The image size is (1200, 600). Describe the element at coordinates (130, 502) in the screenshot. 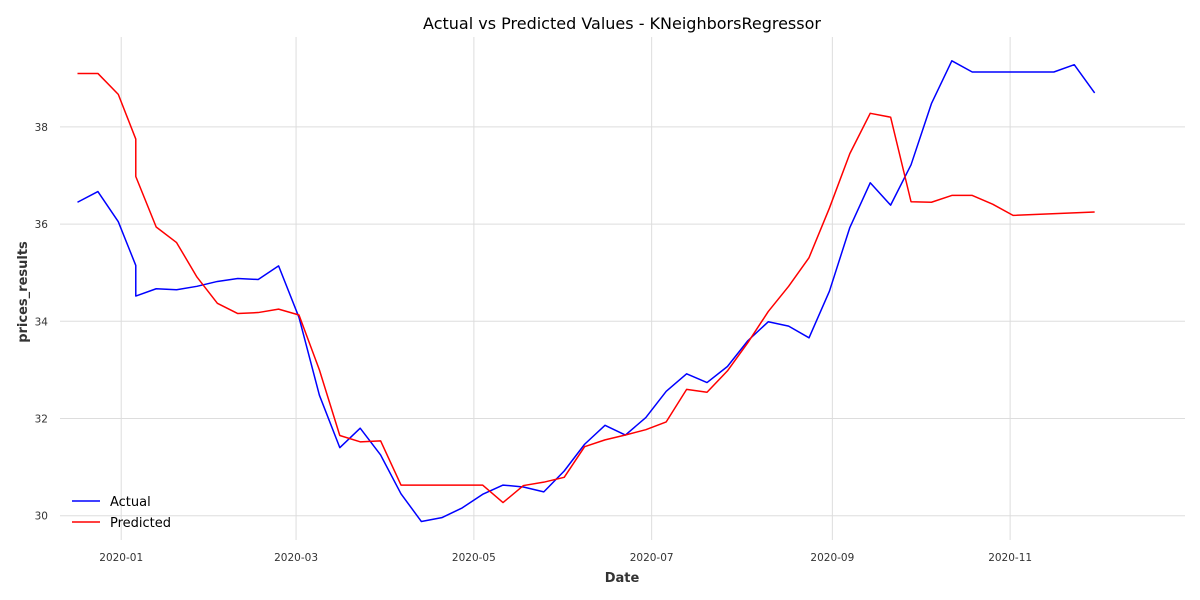

I see `legend-label-actual: Actual` at that location.